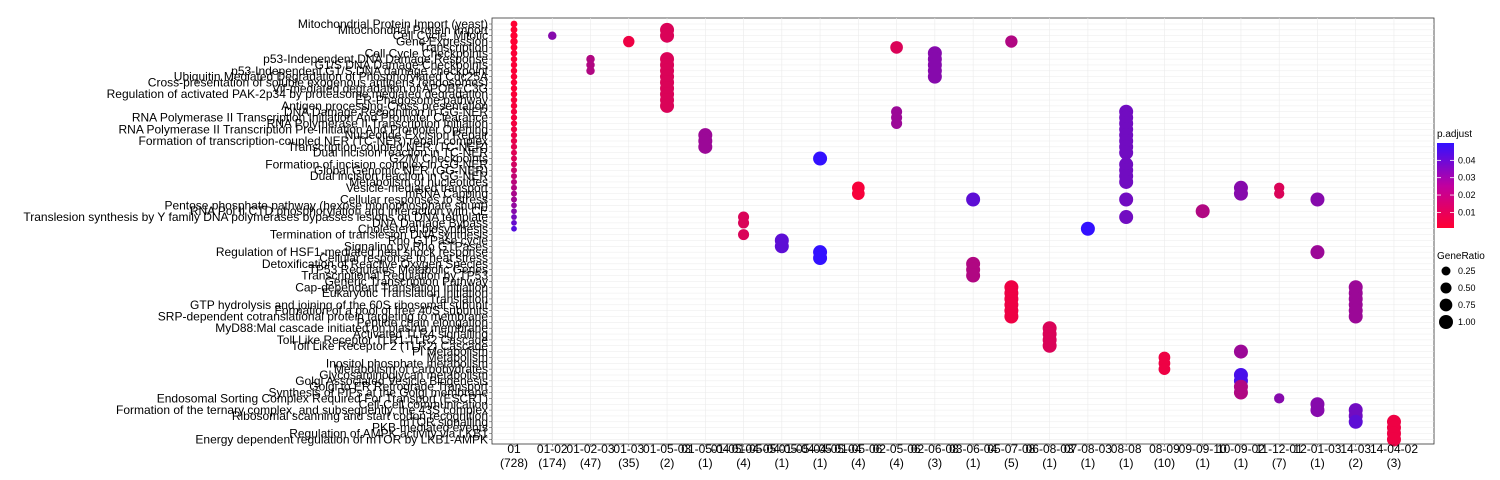 This screenshot has width=1500, height=480. Describe the element at coordinates (386, 112) in the screenshot. I see `y-term-label: DNA Damage Recognition in GG-NER` at that location.